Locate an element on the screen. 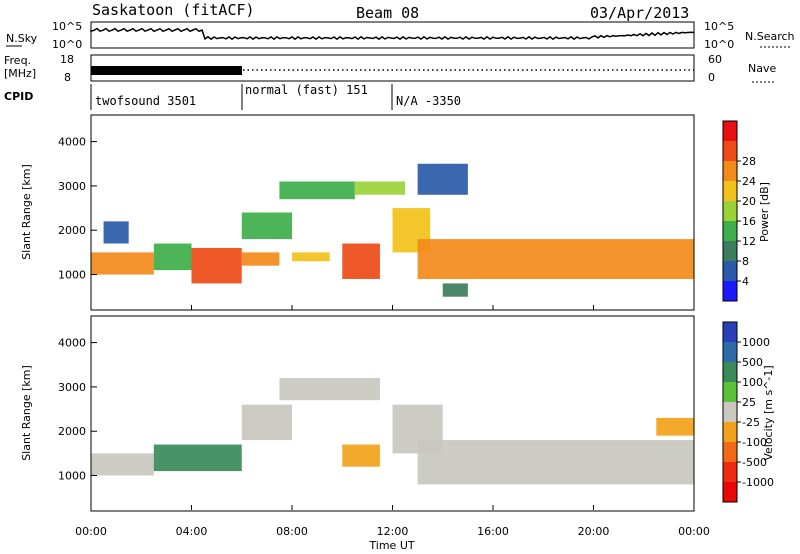 The height and width of the screenshot is (554, 800). nsky-panel: N.Sky 10^5 10^0 10^5 10^0 N.Search is located at coordinates (400, 35).